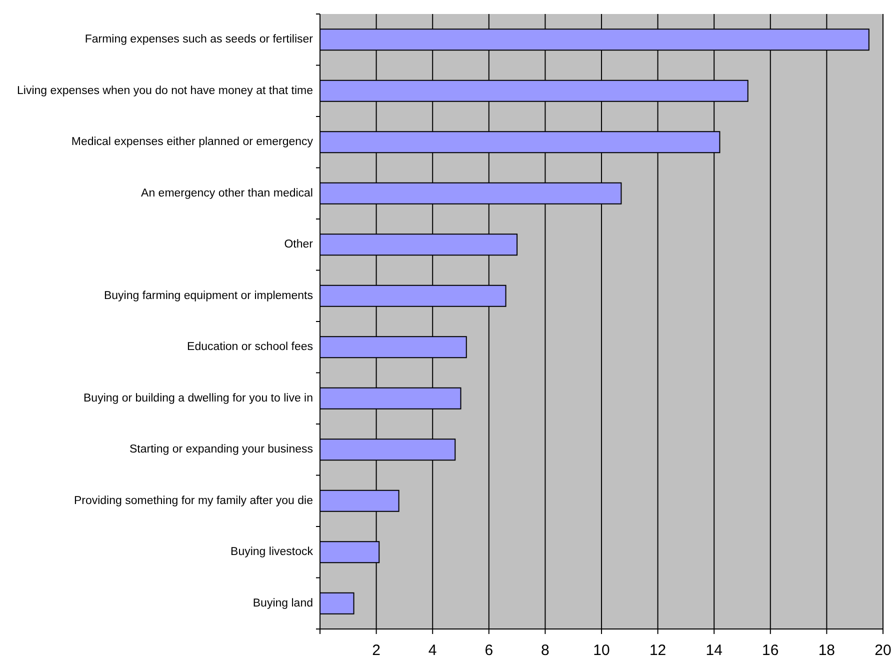 This screenshot has height=666, width=893. I want to click on x-tick-label: 2, so click(376, 650).